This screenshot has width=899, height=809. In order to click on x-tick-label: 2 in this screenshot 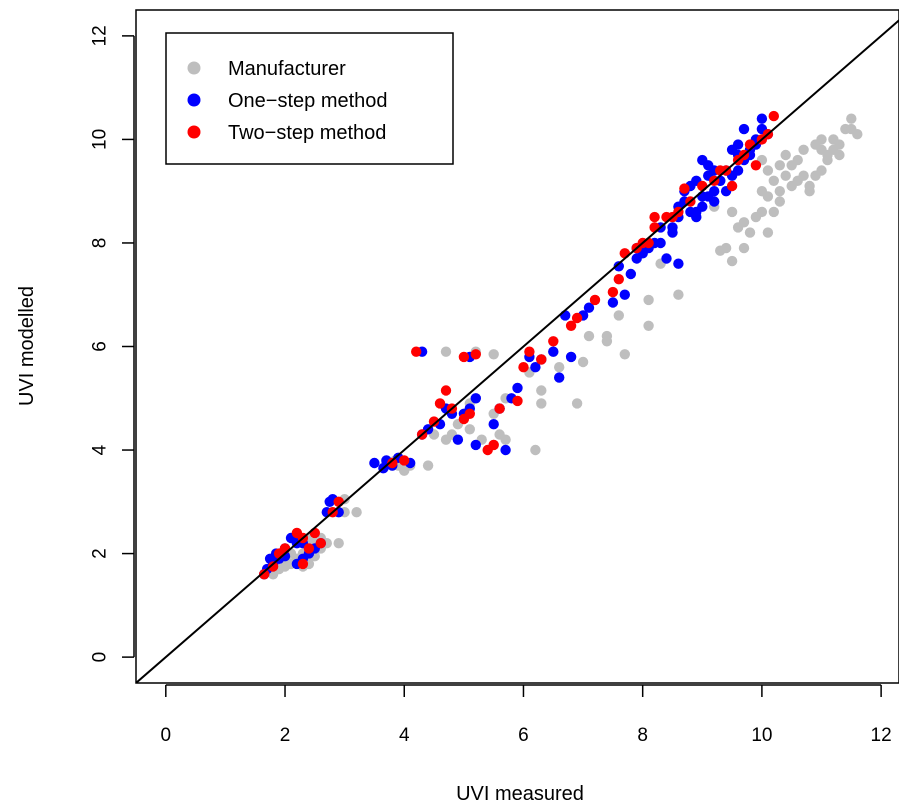, I will do `click(285, 735)`.